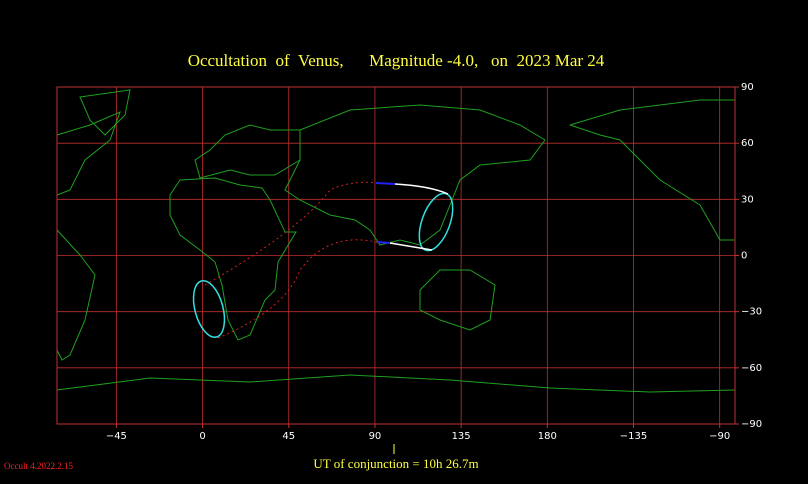 The height and width of the screenshot is (484, 808). I want to click on lon-tick-label: −45, so click(116, 436).